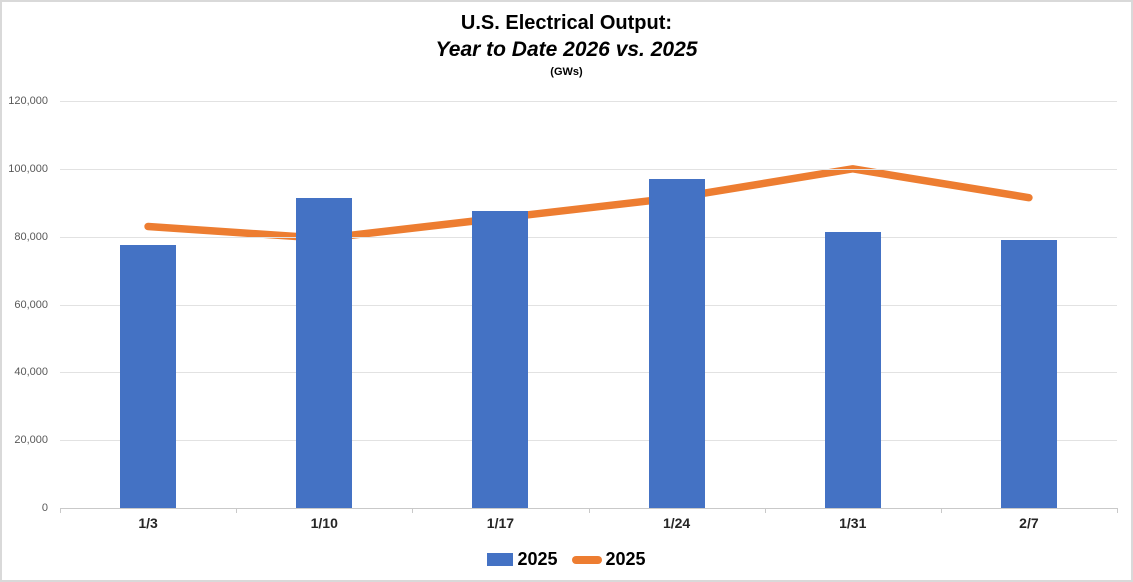  I want to click on x-axis-label-2-7: 2/7, so click(1029, 523).